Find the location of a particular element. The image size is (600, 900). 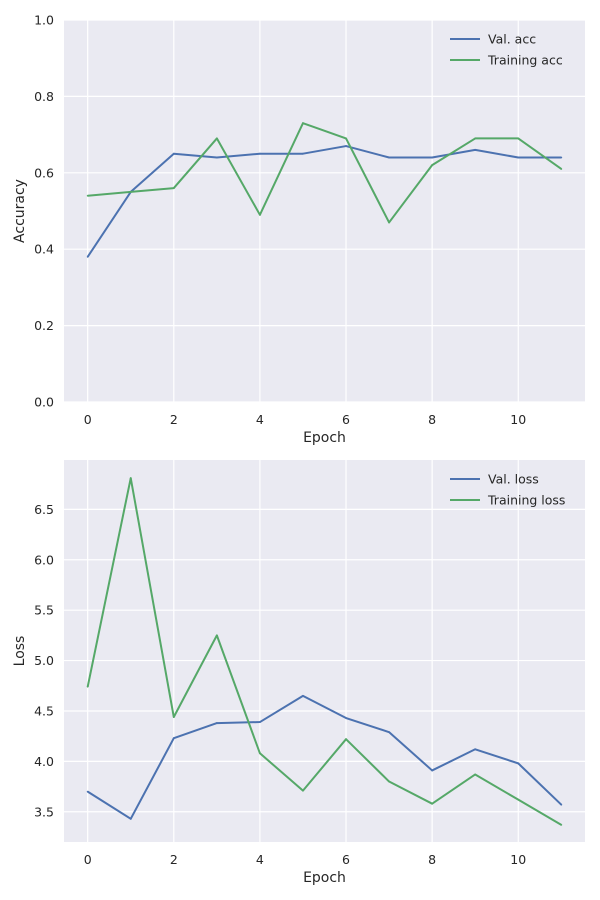

accuracy-y-tick-label: 1.0 is located at coordinates (44, 20).